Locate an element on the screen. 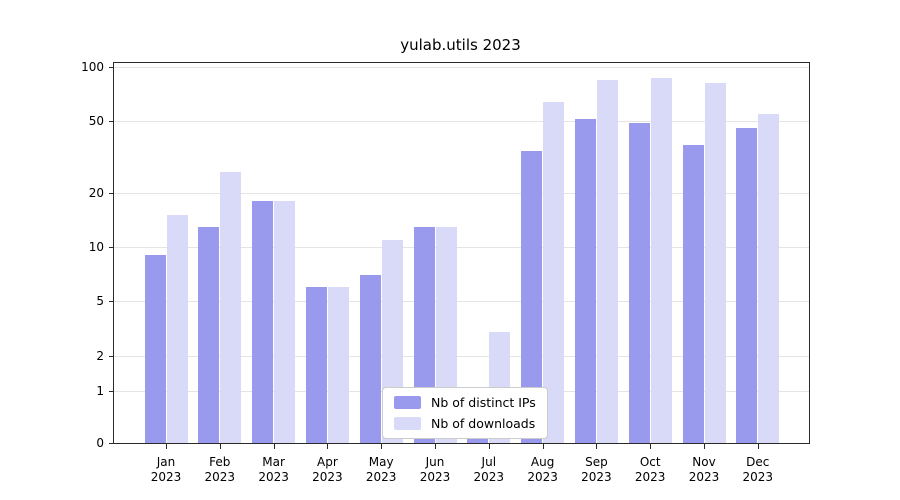  y-tick-label: 50 is located at coordinates (96, 121).